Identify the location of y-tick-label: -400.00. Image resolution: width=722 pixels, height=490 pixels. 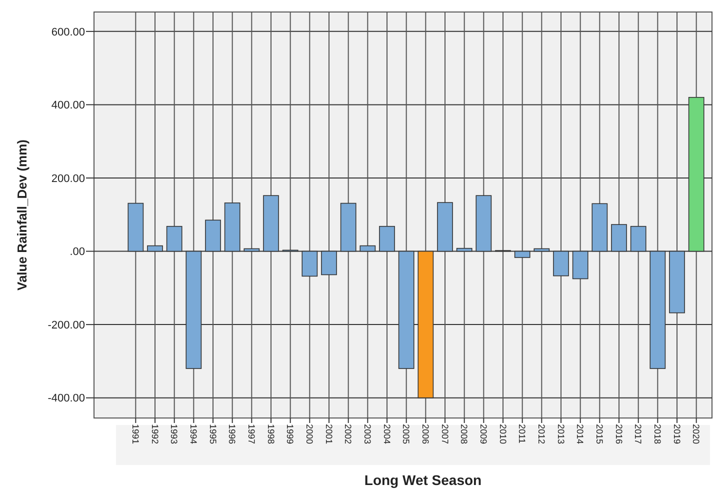
(66, 398).